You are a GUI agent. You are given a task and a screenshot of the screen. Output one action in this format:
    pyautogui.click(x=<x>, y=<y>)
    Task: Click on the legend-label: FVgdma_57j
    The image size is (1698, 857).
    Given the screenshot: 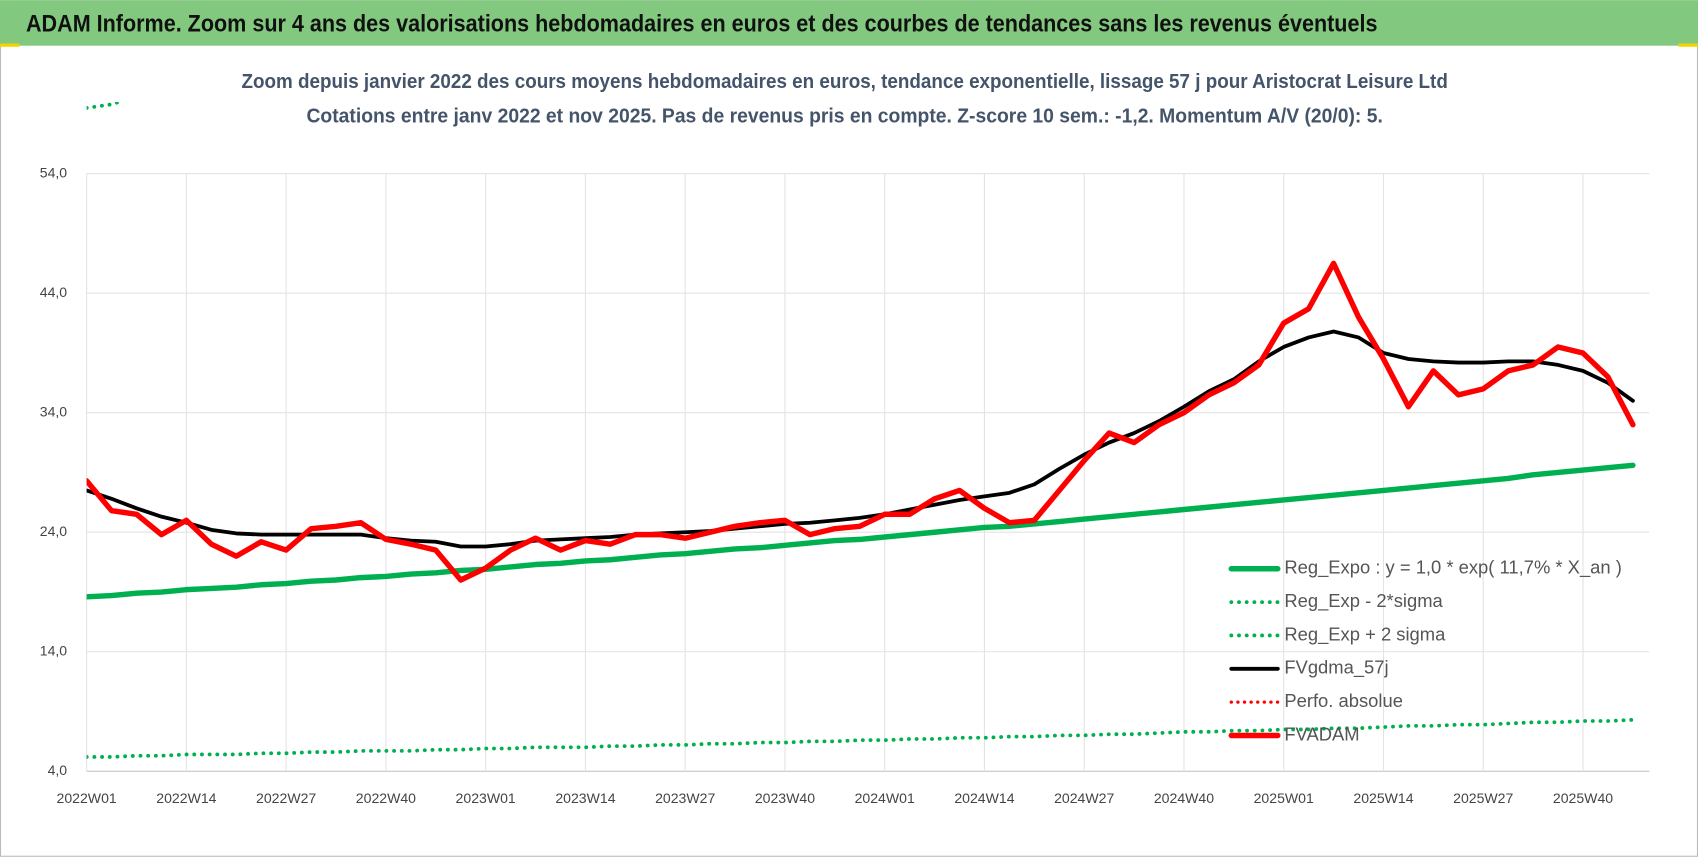 What is the action you would take?
    pyautogui.click(x=1336, y=668)
    